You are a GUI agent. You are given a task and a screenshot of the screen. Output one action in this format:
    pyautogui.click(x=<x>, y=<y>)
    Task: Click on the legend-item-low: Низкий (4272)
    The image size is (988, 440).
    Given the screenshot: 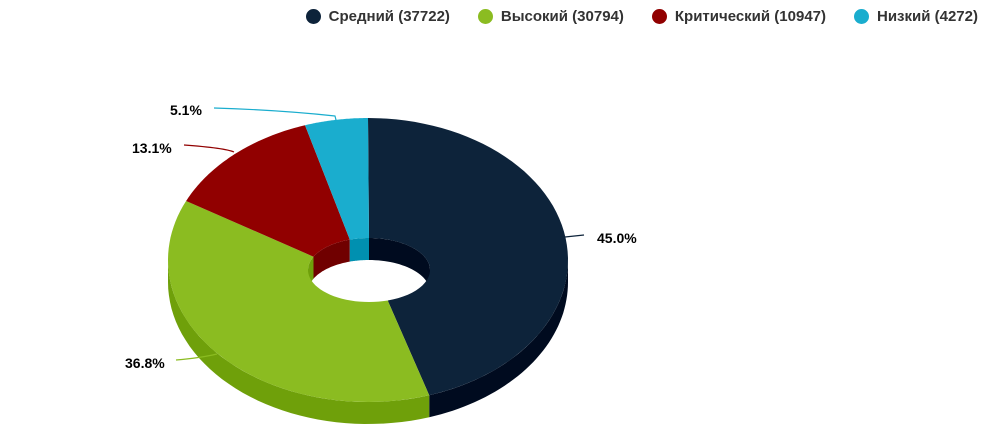 What is the action you would take?
    pyautogui.click(x=916, y=16)
    